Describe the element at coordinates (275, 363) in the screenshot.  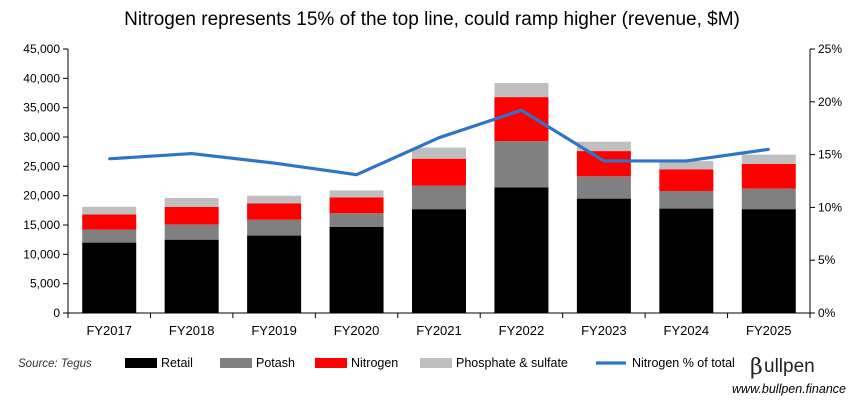
I see `legend-label: Potash` at that location.